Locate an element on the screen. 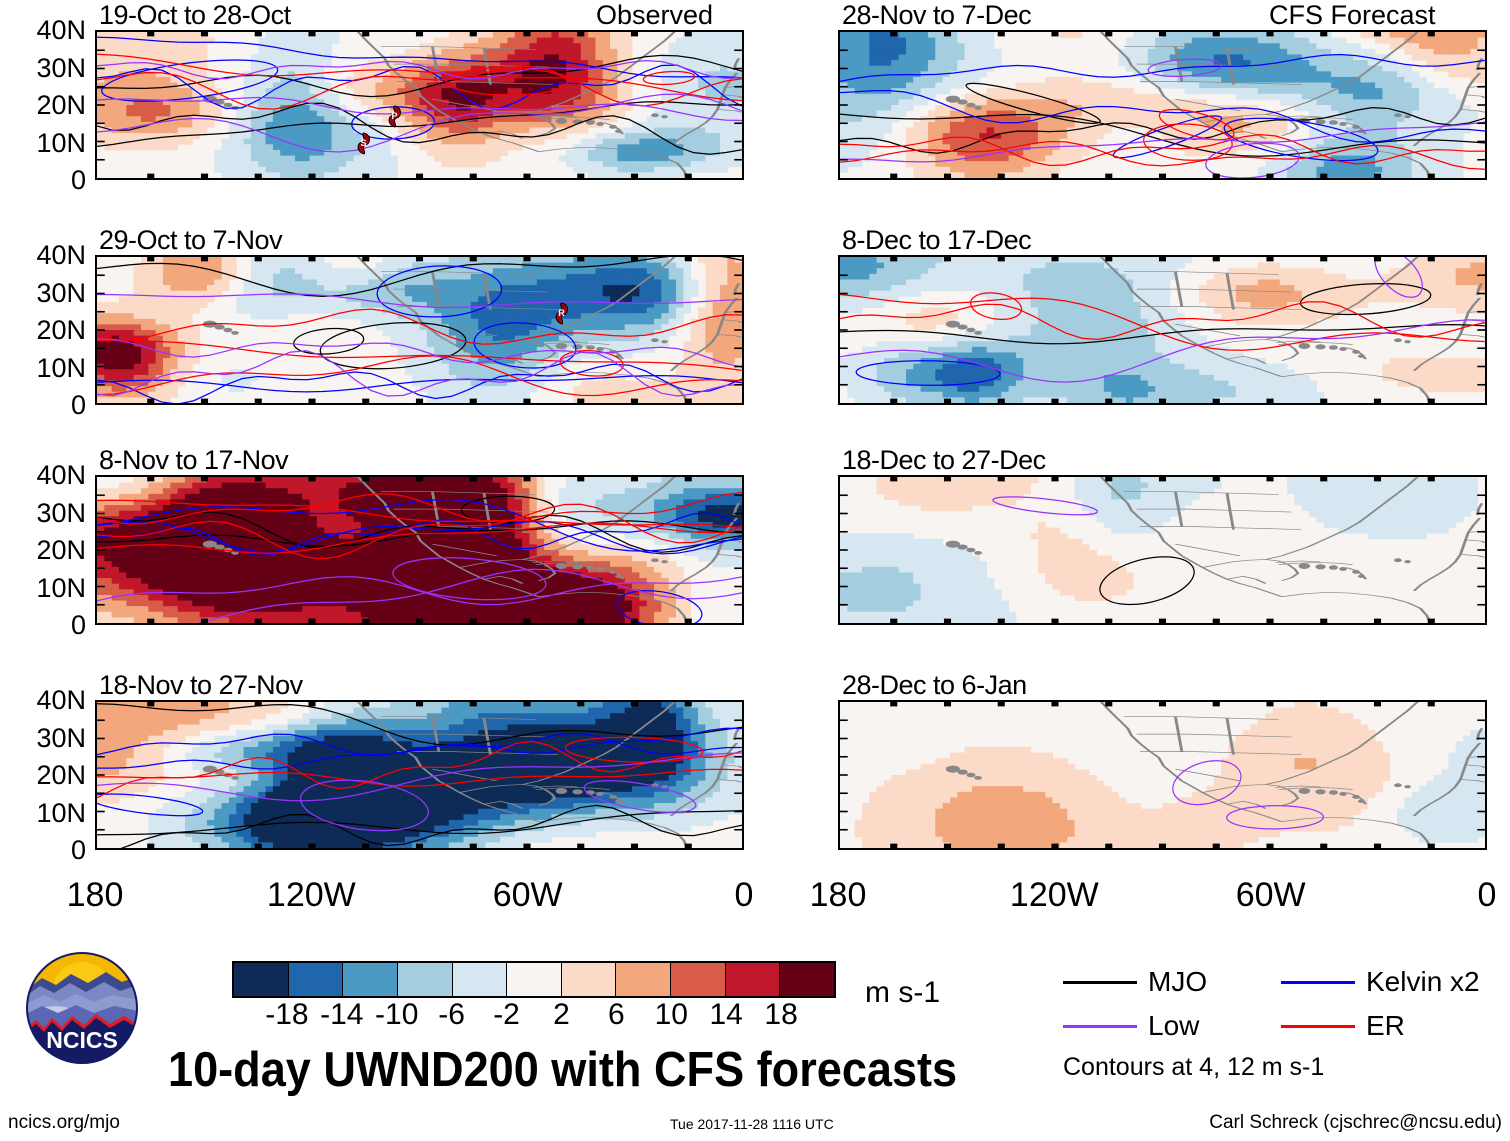 This screenshot has height=1141, width=1510. colorbar-tick-2: -10 is located at coordinates (397, 1014).